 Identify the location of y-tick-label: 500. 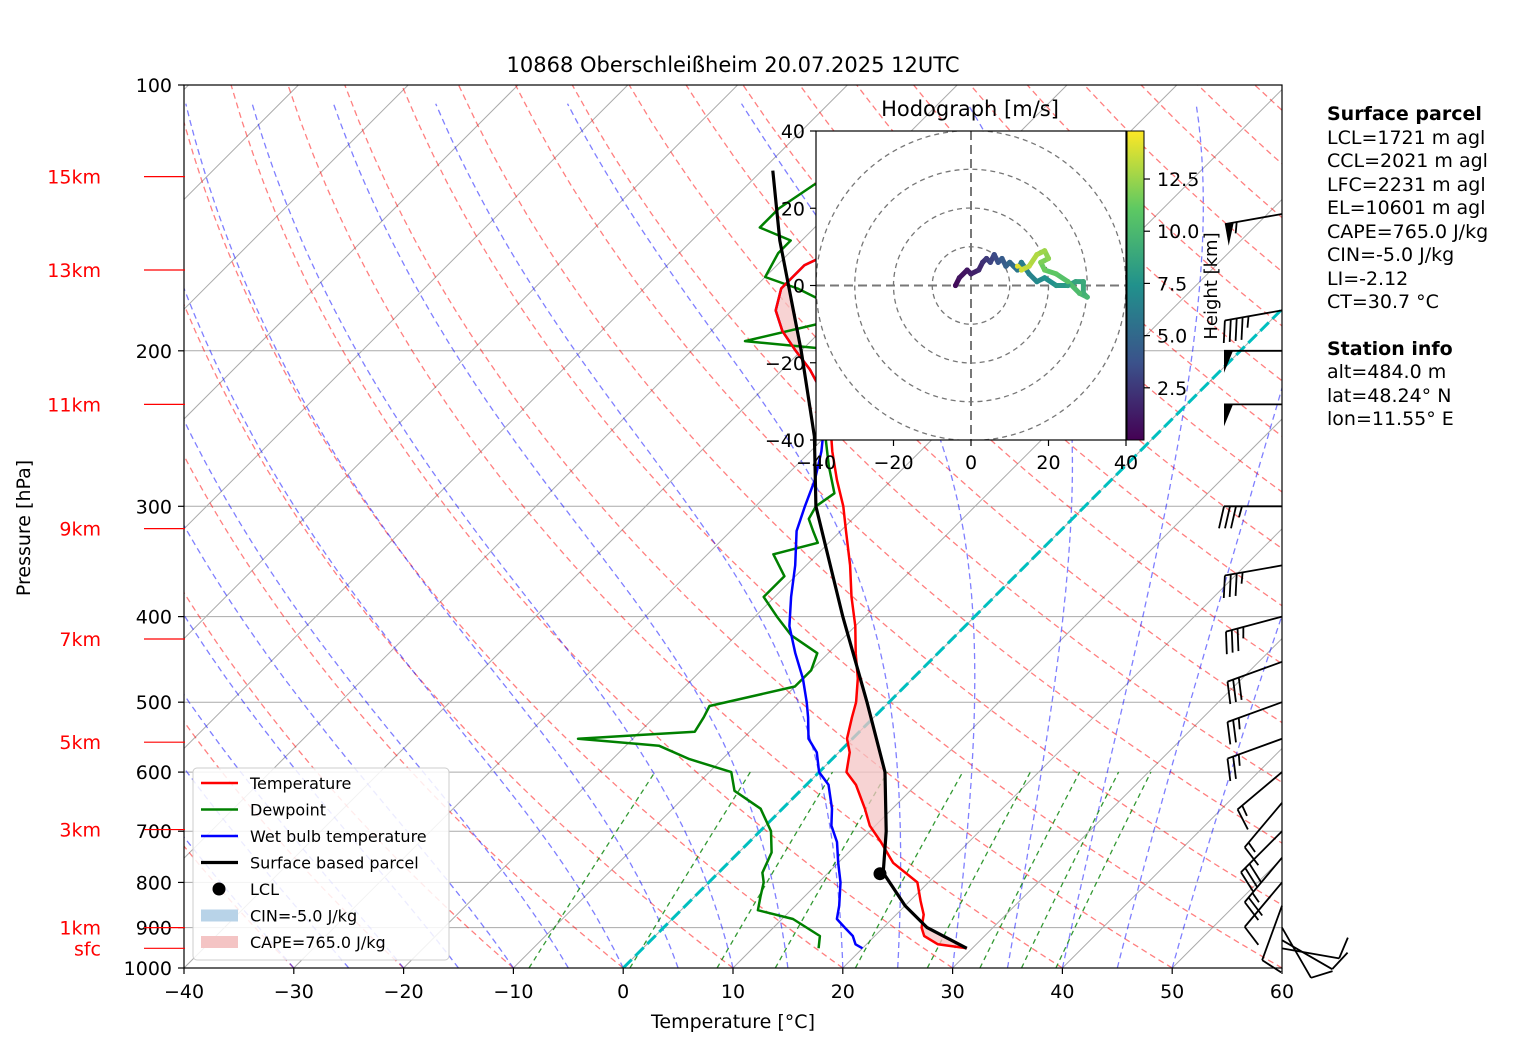
(154, 703).